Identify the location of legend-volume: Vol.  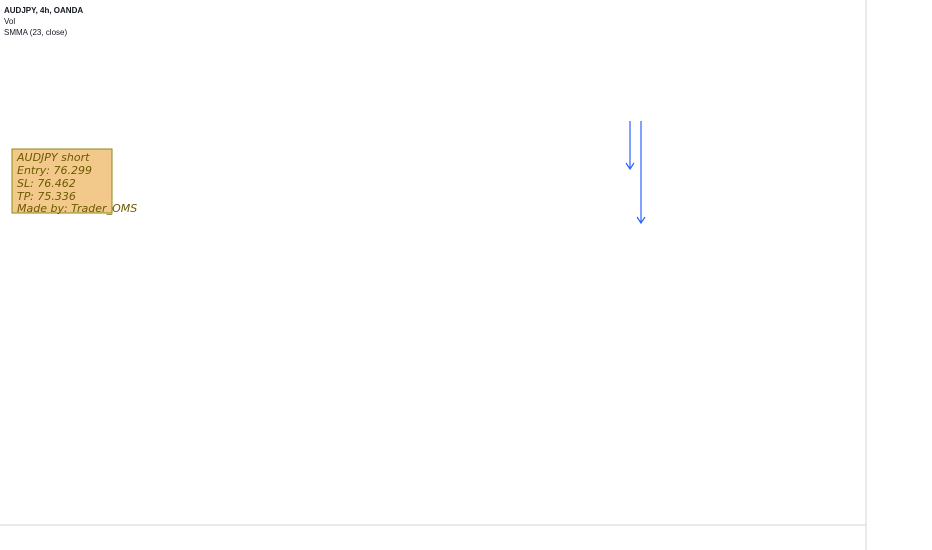
(9, 21).